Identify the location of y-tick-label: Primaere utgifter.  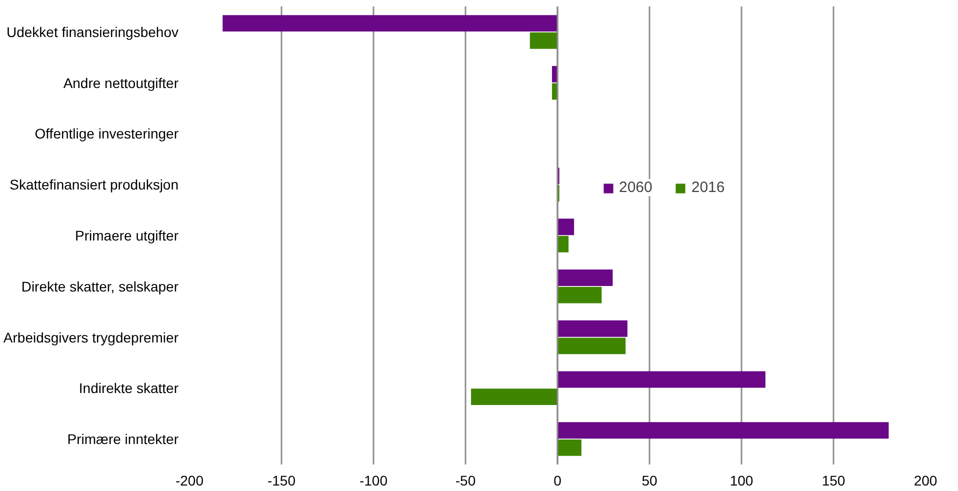
(127, 236).